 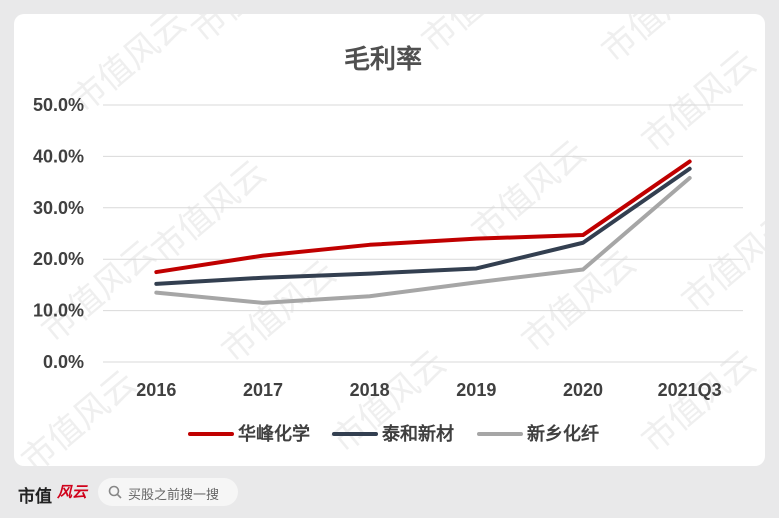 What do you see at coordinates (58, 208) in the screenshot?
I see `y-tick-label: 30.0%` at bounding box center [58, 208].